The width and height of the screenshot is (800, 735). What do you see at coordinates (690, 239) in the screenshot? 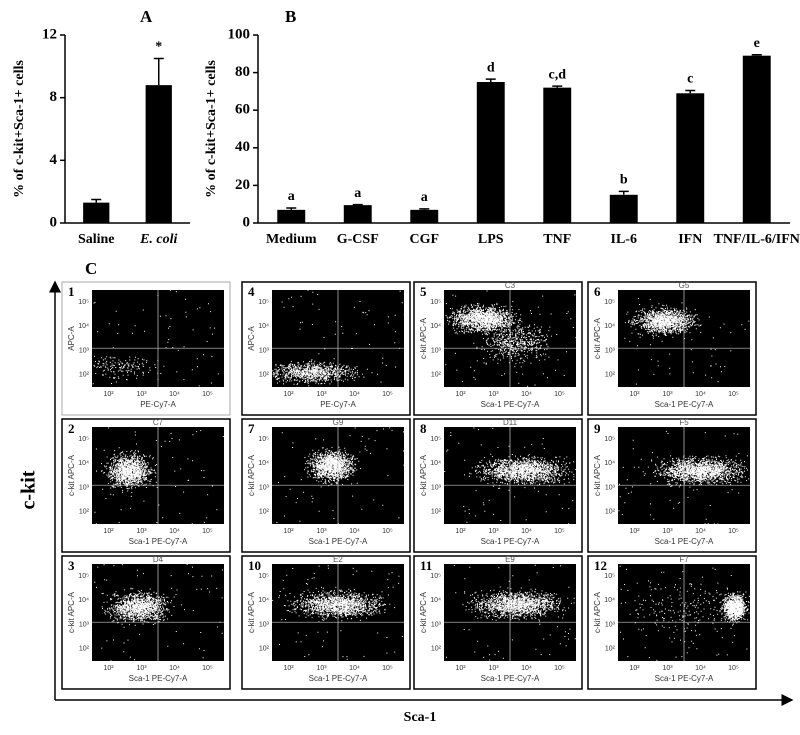
I see `x-tick-label: IFN` at bounding box center [690, 239].